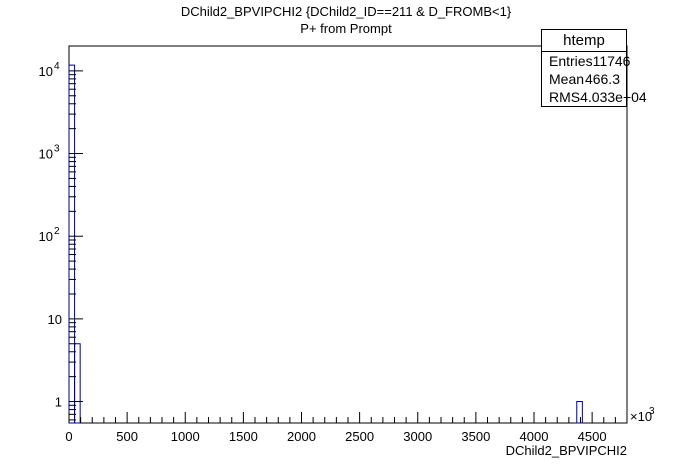 The image size is (696, 472). What do you see at coordinates (68, 436) in the screenshot?
I see `x-tick-label: 0` at bounding box center [68, 436].